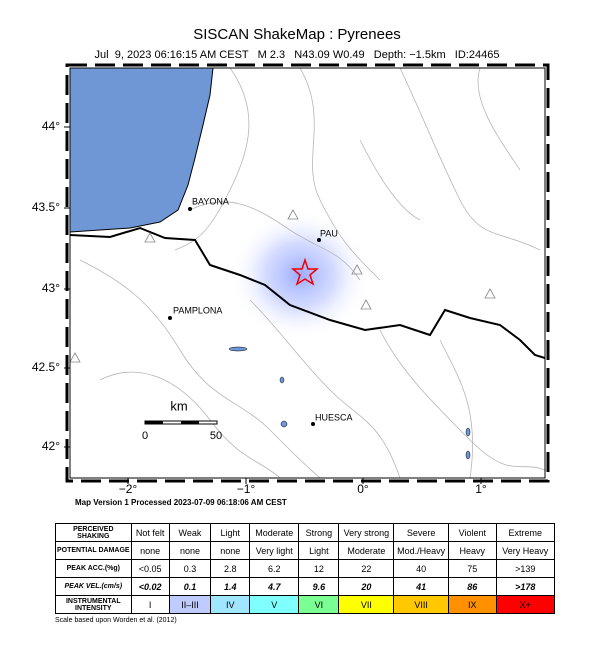 The width and height of the screenshot is (595, 651). Describe the element at coordinates (116, 620) in the screenshot. I see `footnote: Scale based upon Worden et al. (2012)` at that location.